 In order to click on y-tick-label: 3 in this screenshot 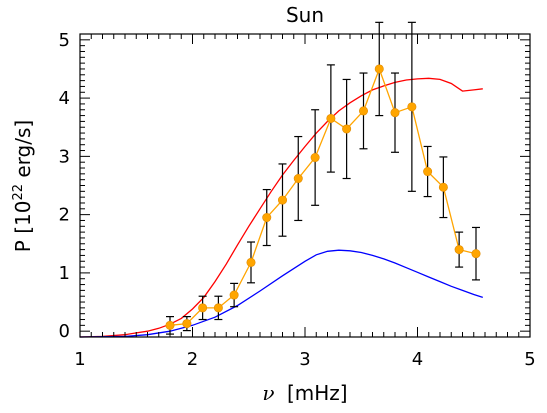, I will do `click(64, 156)`.